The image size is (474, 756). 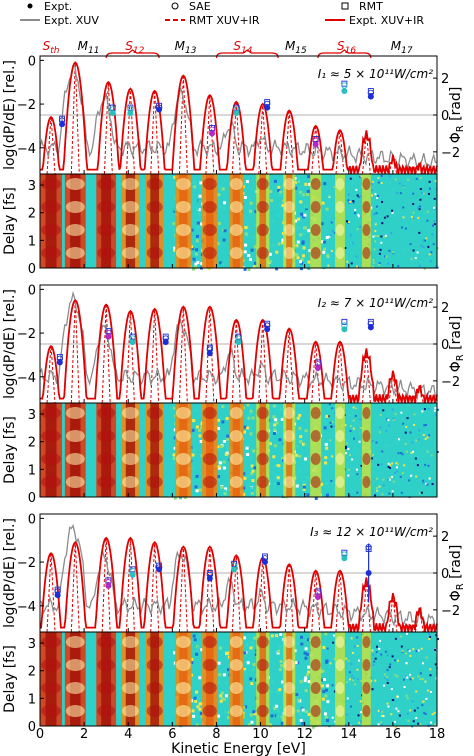 What do you see at coordinates (32, 443) in the screenshot?
I see `heatmap-y-tick-label: 2` at bounding box center [32, 443].